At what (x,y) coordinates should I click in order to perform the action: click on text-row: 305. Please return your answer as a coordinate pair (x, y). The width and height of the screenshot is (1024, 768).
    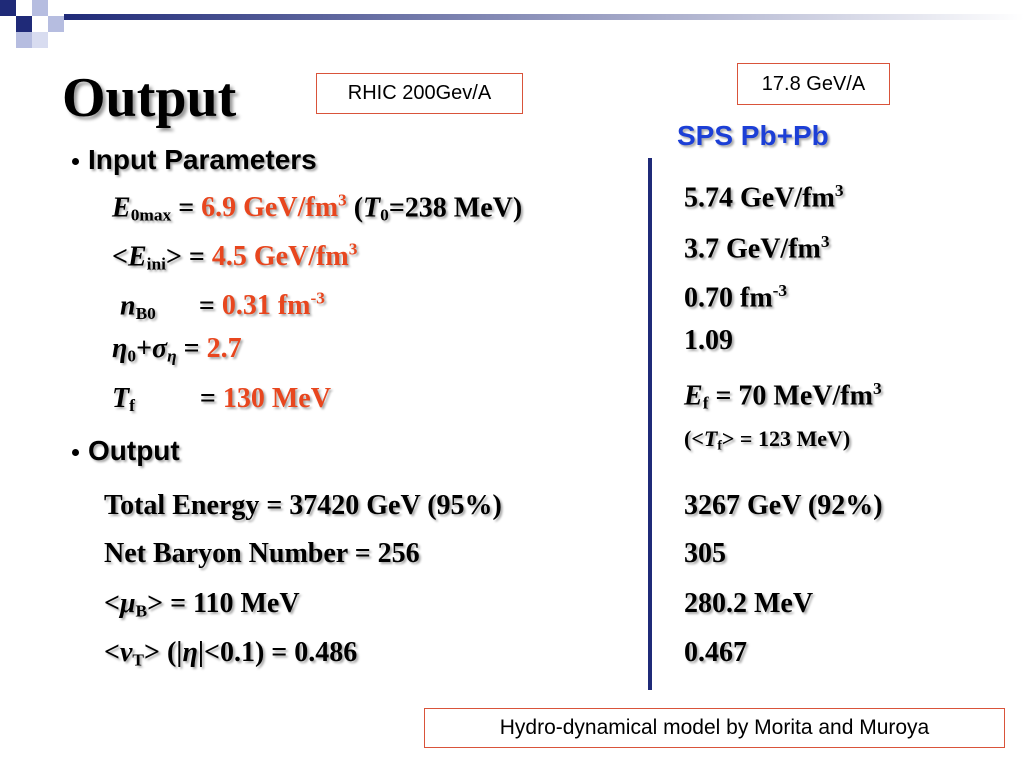
    Looking at the image, I should click on (705, 554).